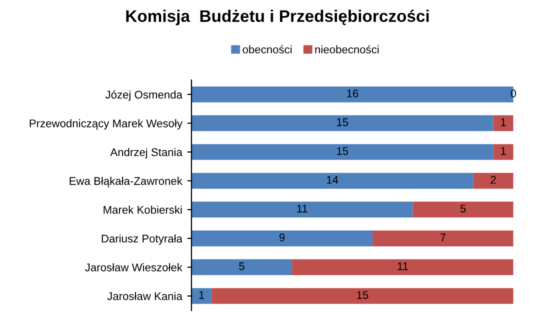  Describe the element at coordinates (143, 95) in the screenshot. I see `y-tick-label: Józej Osmenda` at that location.